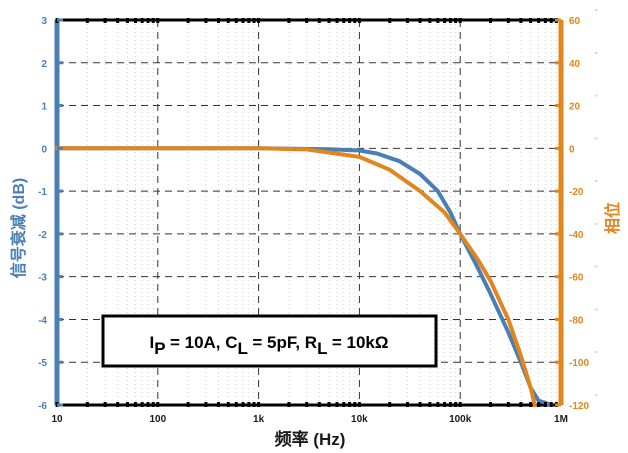 Image resolution: width=628 pixels, height=453 pixels. What do you see at coordinates (357, 342) in the screenshot?
I see `annotation-segment: = 10kΩ` at bounding box center [357, 342].